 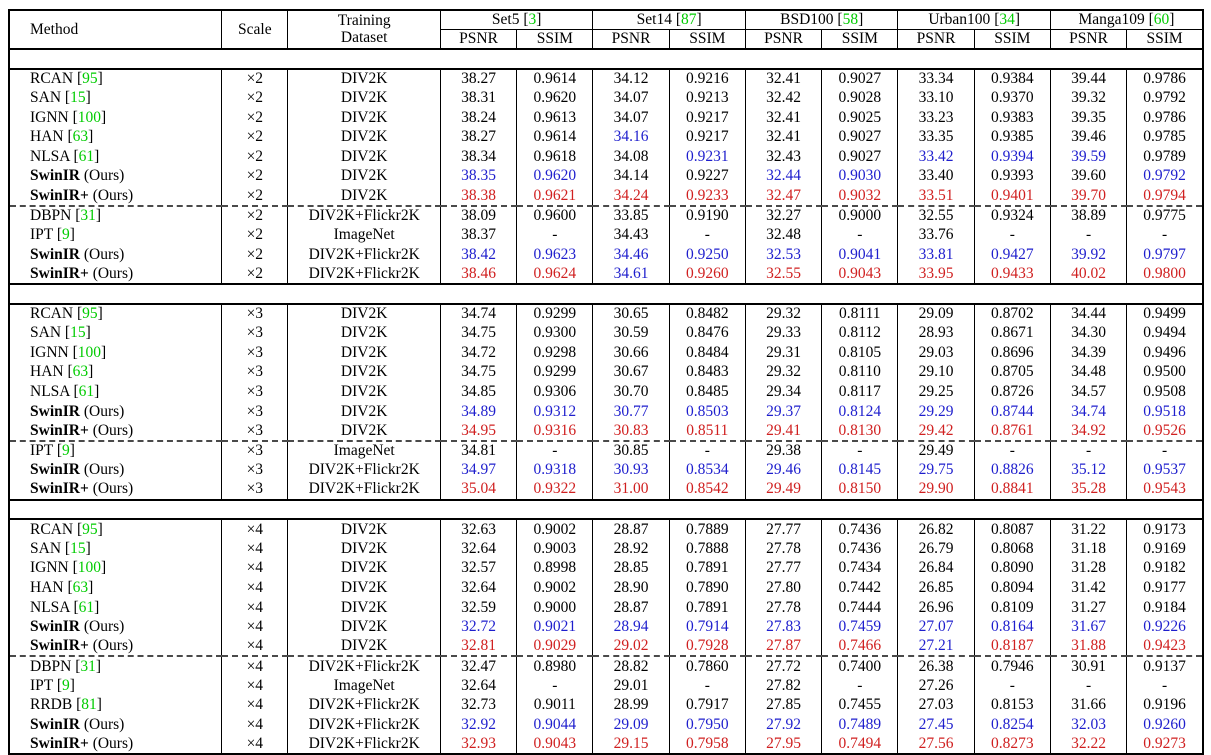 What do you see at coordinates (631, 411) in the screenshot?
I see `cell-set14-psnr: 30.77` at bounding box center [631, 411].